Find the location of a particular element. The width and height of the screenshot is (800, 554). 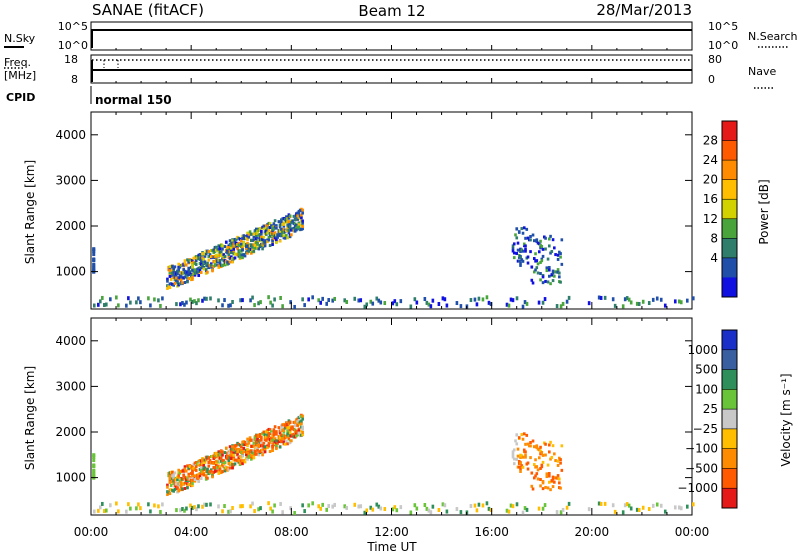

y-tick-label: 2000 is located at coordinates (70, 226).